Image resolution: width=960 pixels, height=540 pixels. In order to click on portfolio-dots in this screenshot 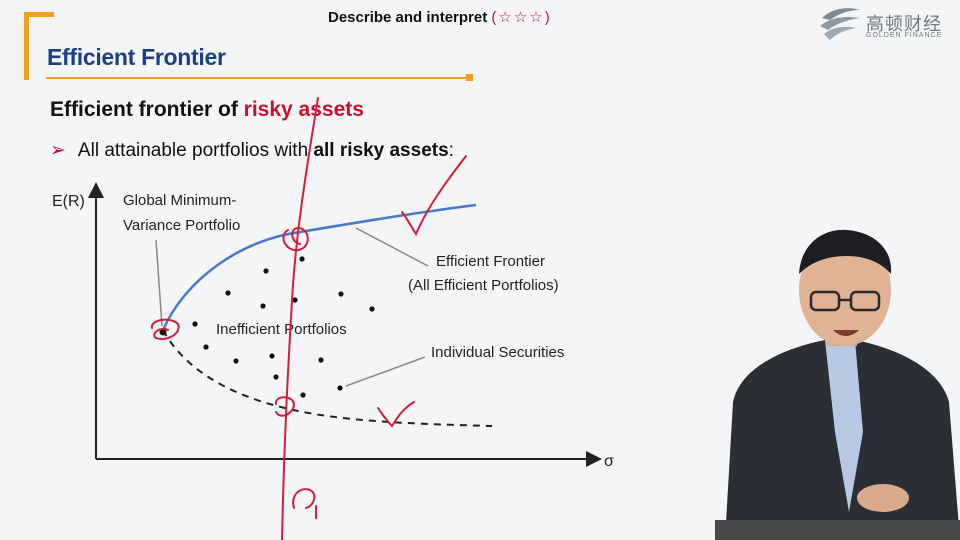, I will do `click(283, 327)`.